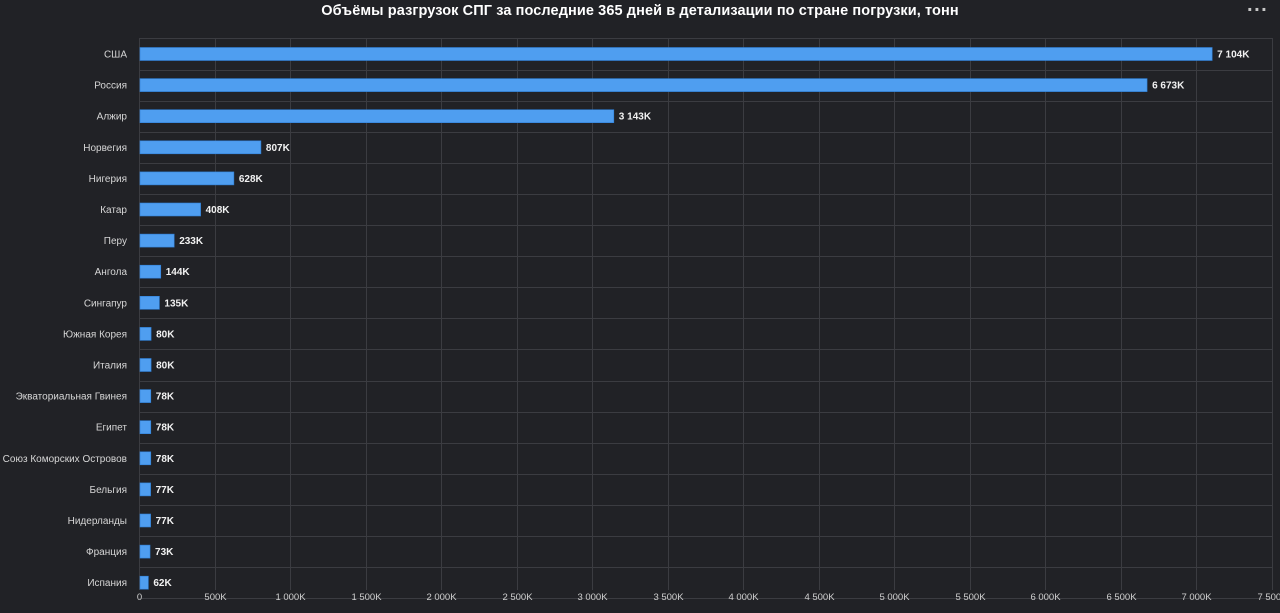  What do you see at coordinates (105, 148) in the screenshot?
I see `category-label: Норвегия` at bounding box center [105, 148].